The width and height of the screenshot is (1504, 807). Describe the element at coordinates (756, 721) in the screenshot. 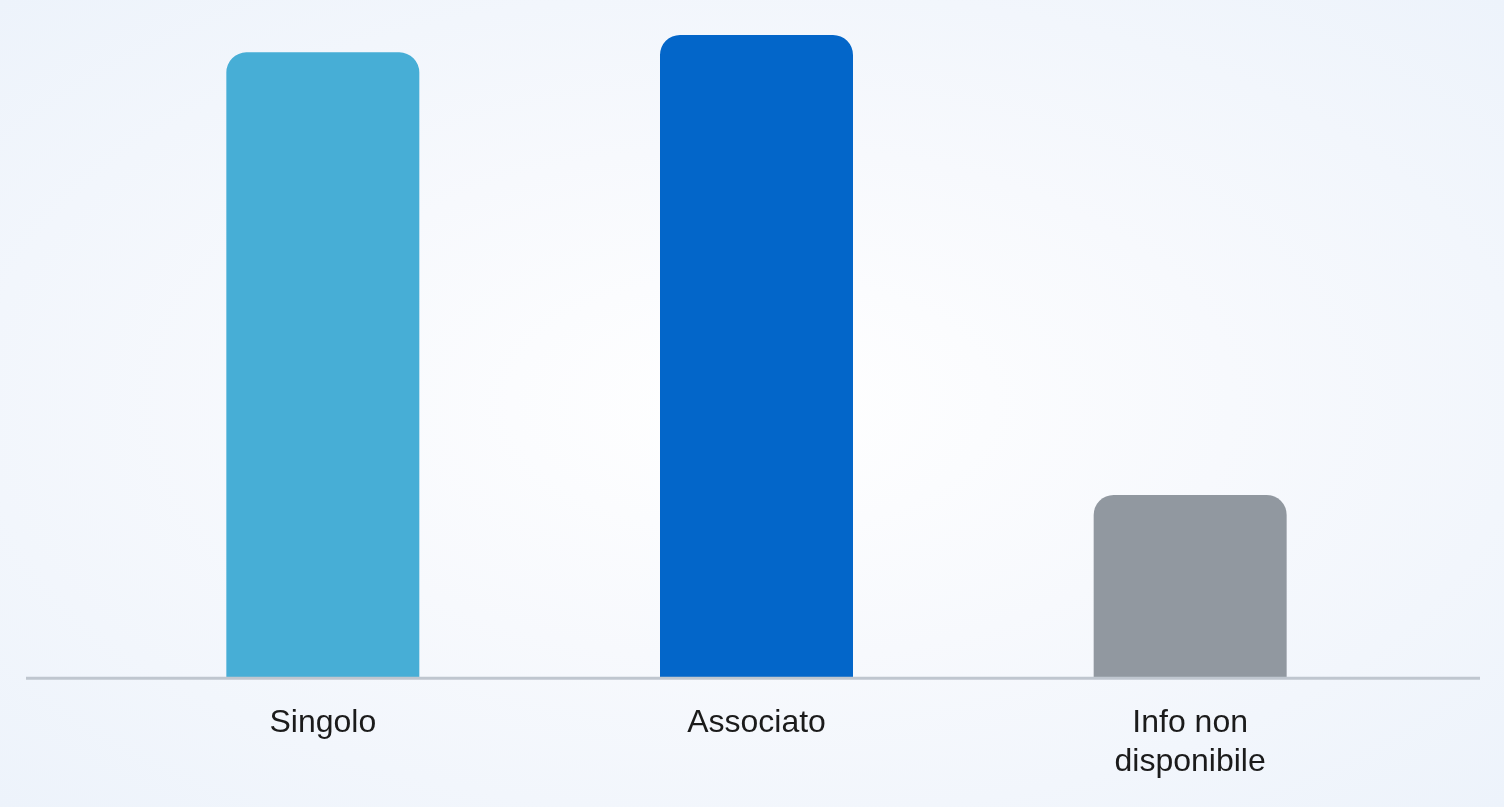

I see `x-tick-label: Associato` at that location.